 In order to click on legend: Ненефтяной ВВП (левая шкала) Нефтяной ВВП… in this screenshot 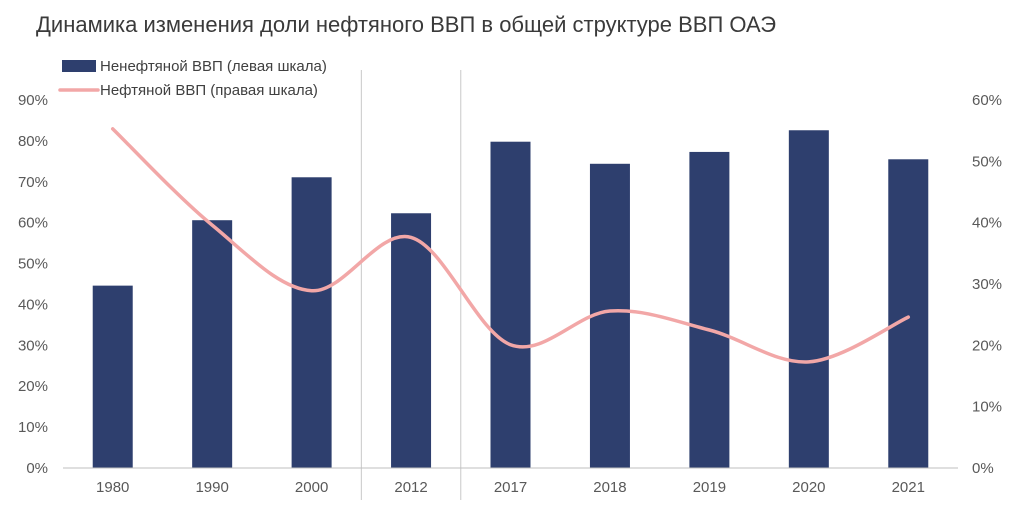, I will do `click(192, 78)`.